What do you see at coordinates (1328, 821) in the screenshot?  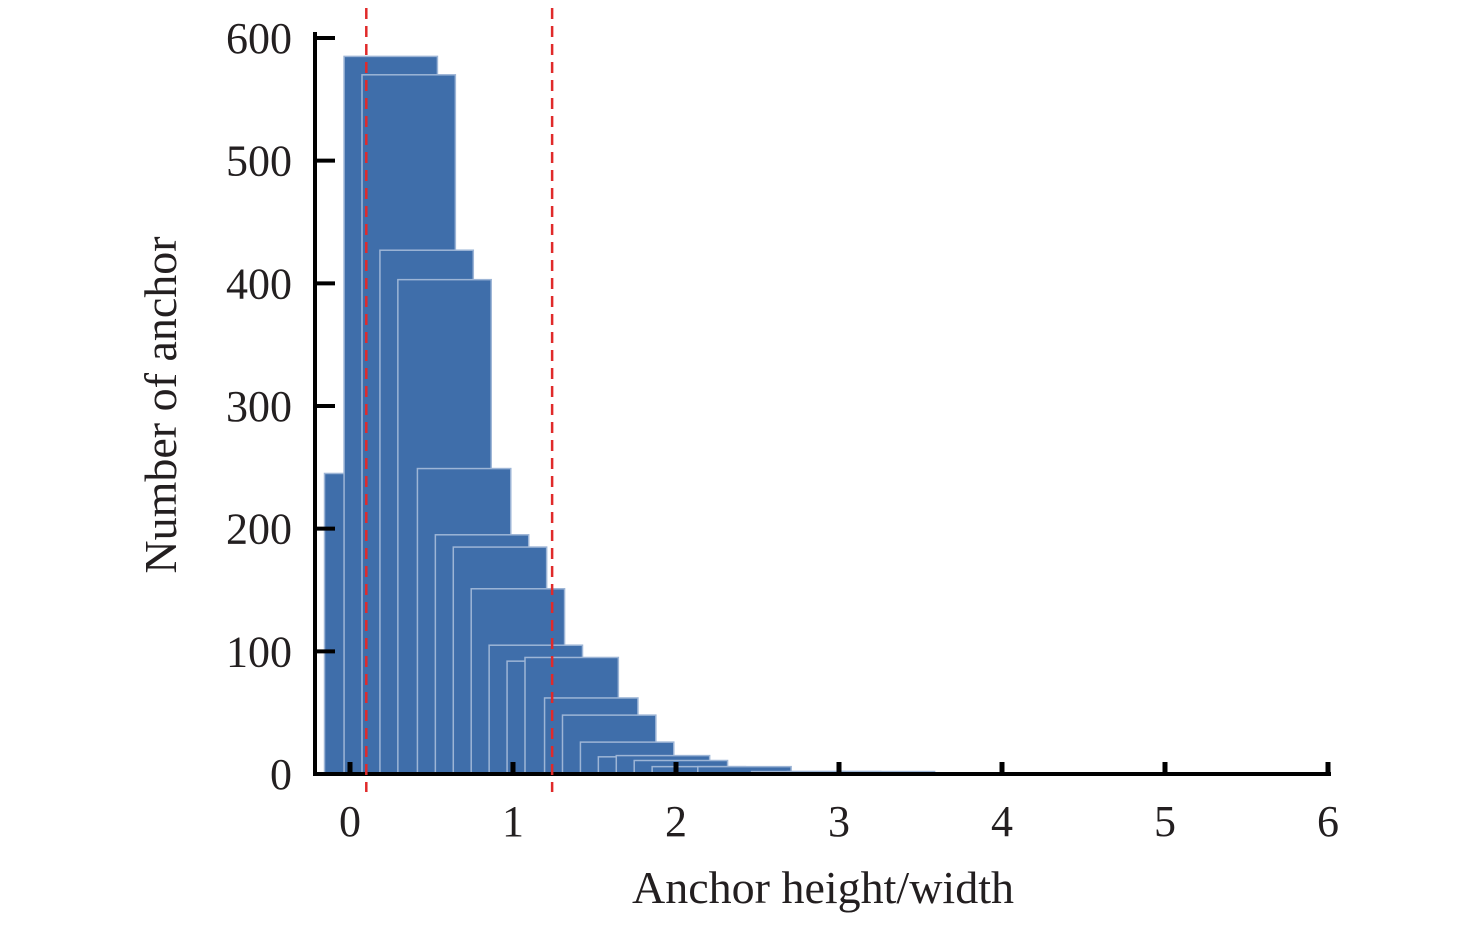 I see `x-tick-label-6: 6` at bounding box center [1328, 821].